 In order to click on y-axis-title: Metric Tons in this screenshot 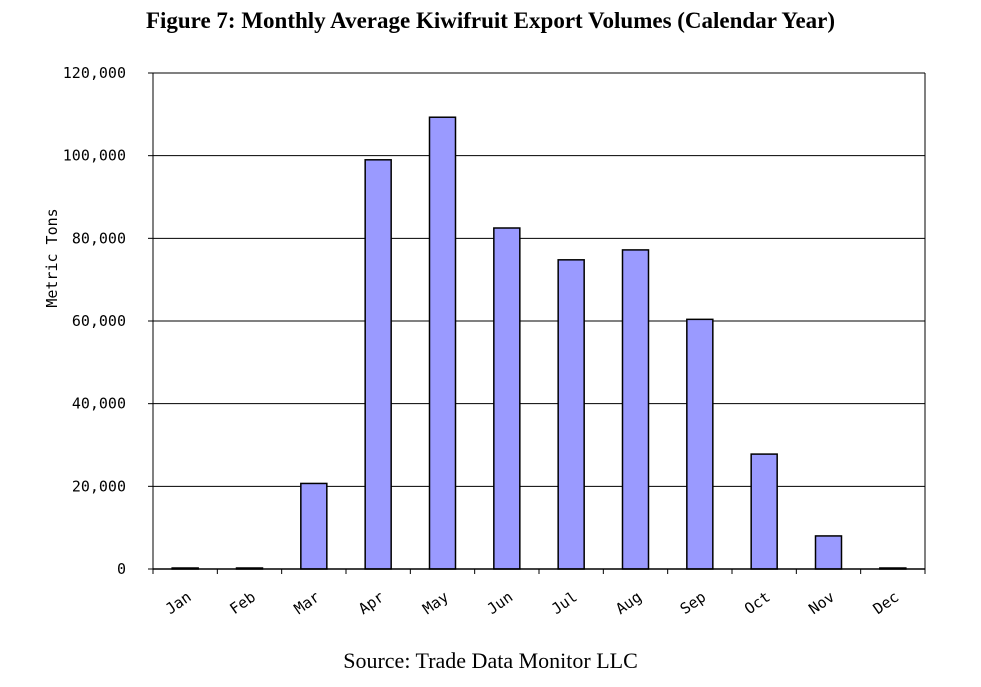, I will do `click(52, 257)`.